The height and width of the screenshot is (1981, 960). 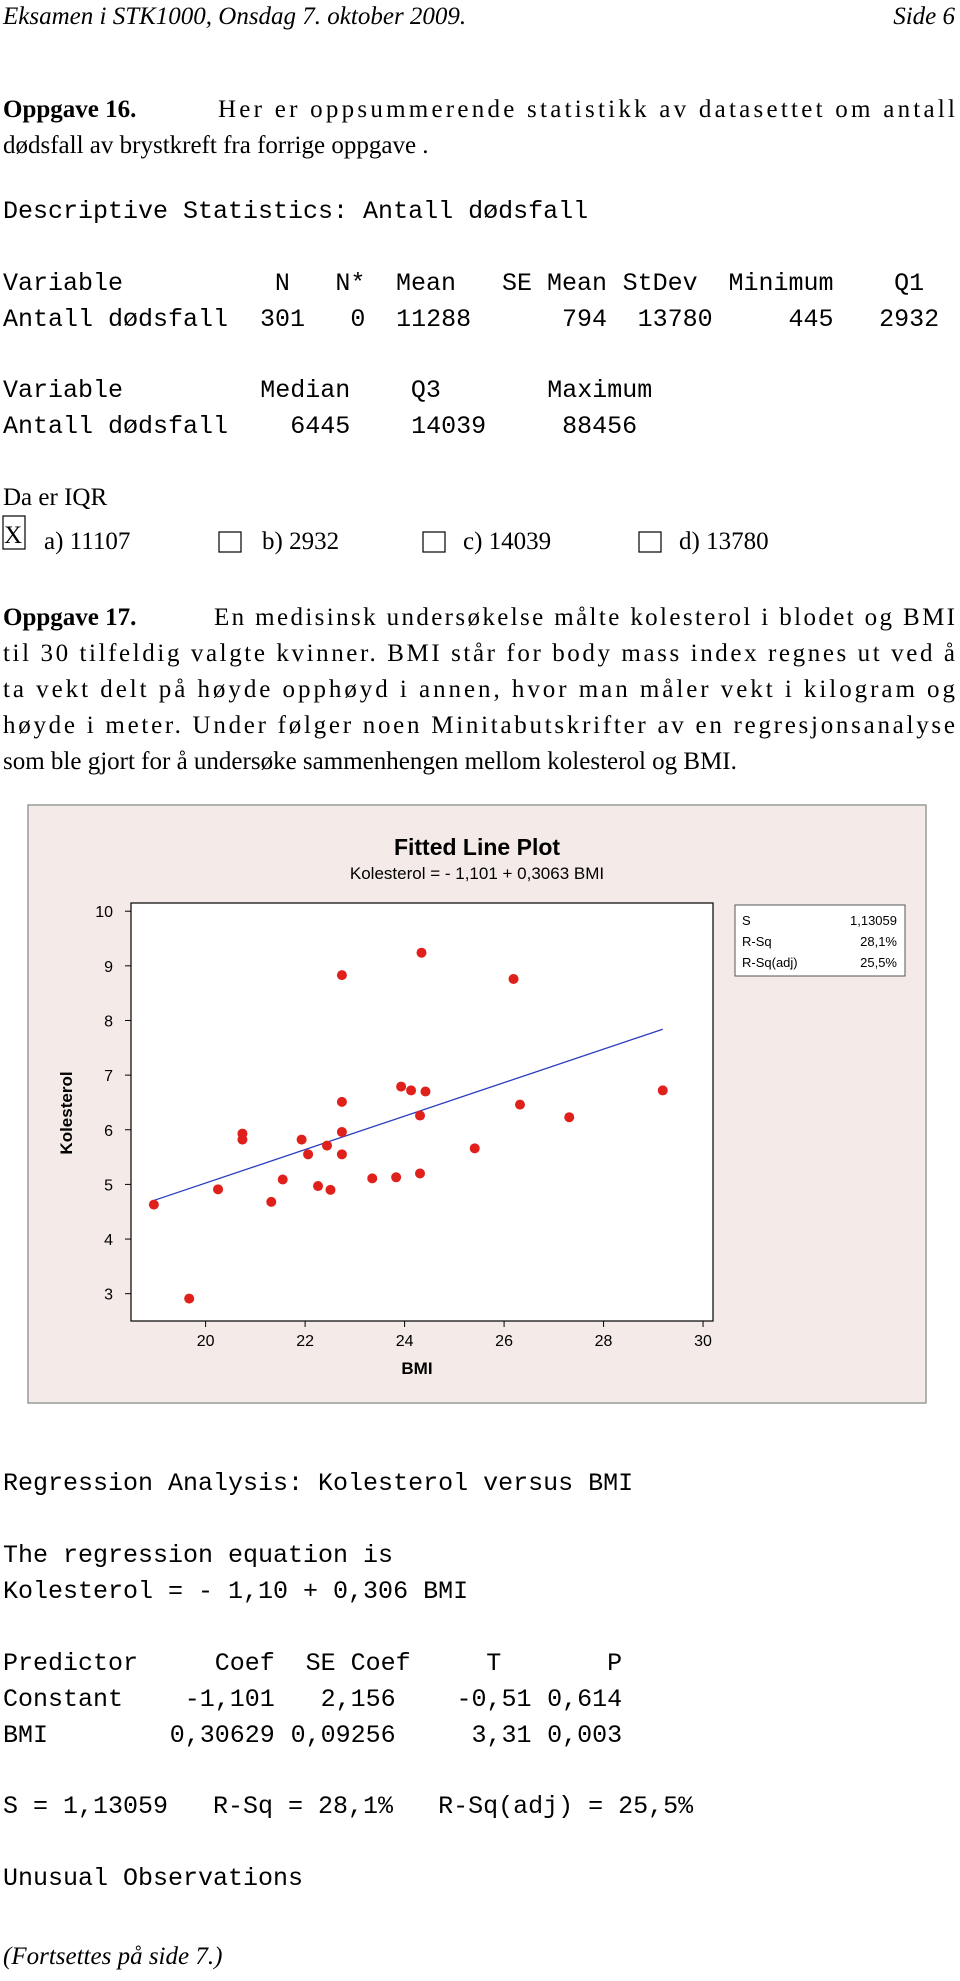 What do you see at coordinates (780, 283) in the screenshot?
I see `mono-cell: Minimum` at bounding box center [780, 283].